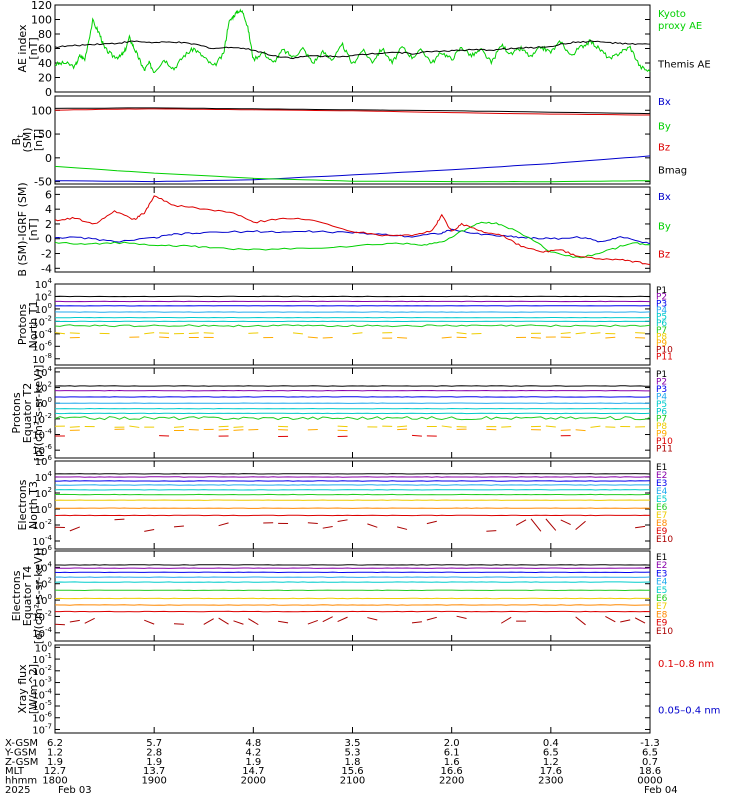 The width and height of the screenshot is (750, 800). I want to click on series-line-bmag, so click(352, 111).